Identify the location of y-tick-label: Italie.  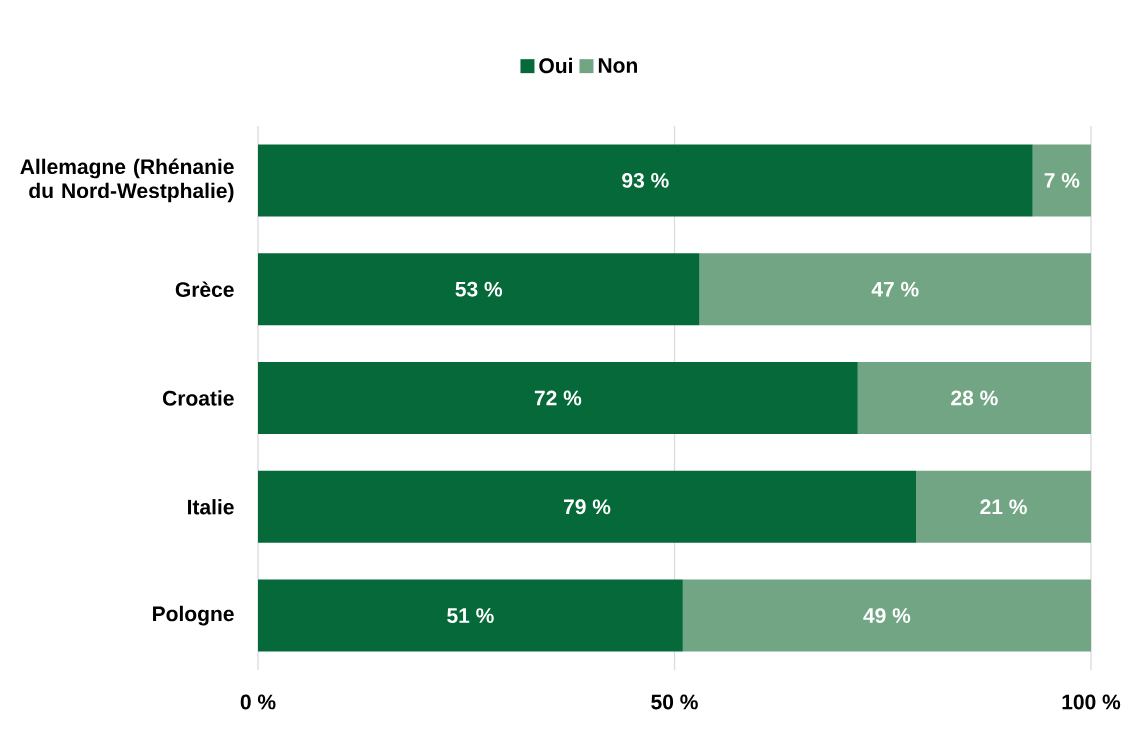
(211, 507).